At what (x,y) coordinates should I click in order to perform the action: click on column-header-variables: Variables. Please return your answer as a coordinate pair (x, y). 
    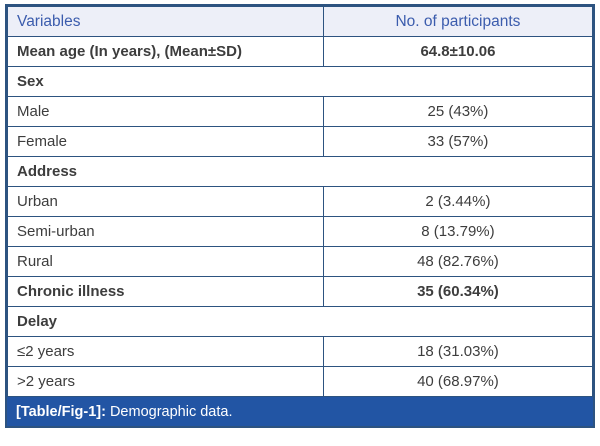
    Looking at the image, I should click on (165, 21).